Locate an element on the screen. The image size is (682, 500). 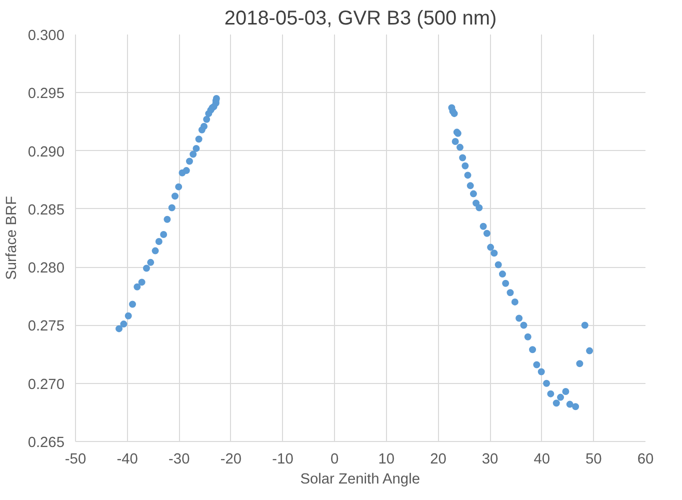
x-tick-label: -30 is located at coordinates (179, 460).